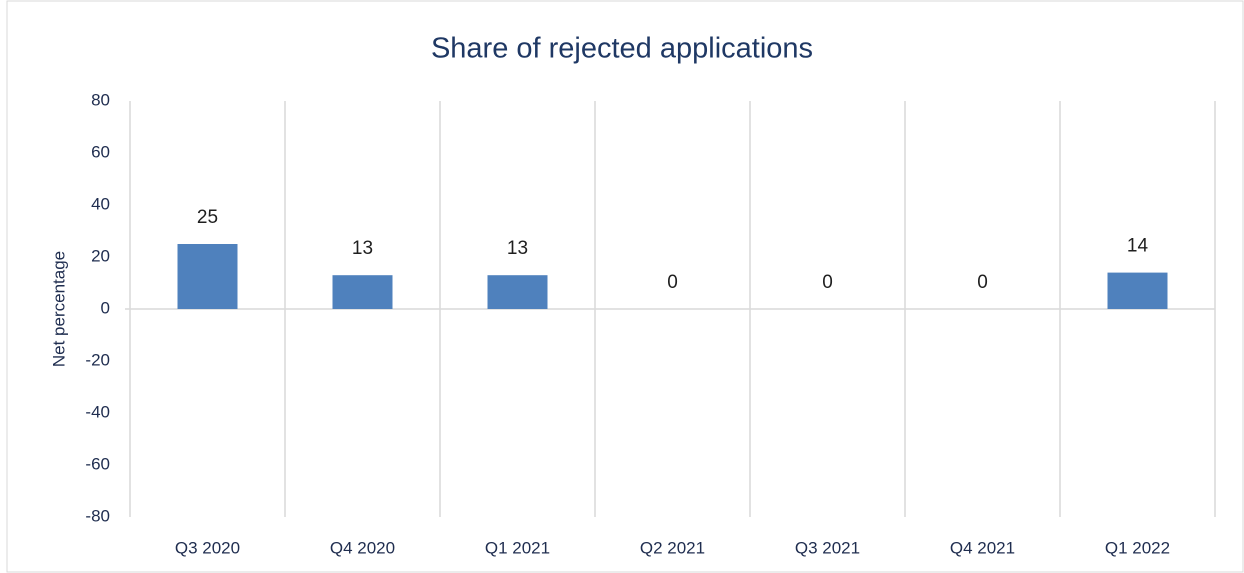 The height and width of the screenshot is (573, 1244). I want to click on x-tick-label: Q2 2021, so click(672, 547).